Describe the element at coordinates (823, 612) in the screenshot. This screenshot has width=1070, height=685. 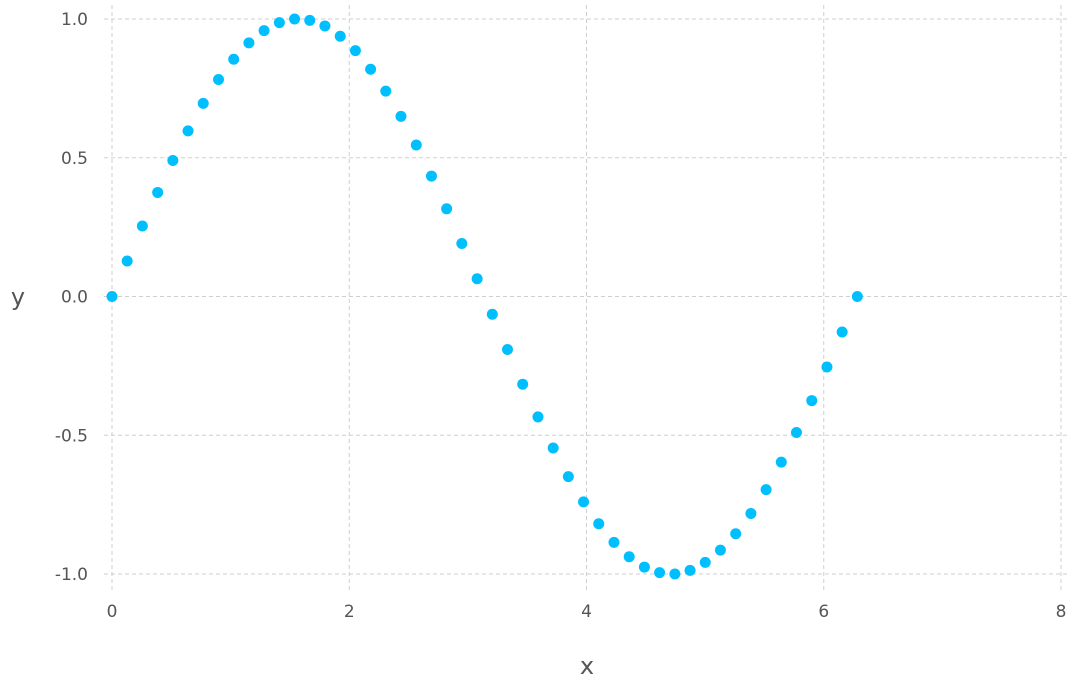
I see `x-tick-label: 6` at that location.